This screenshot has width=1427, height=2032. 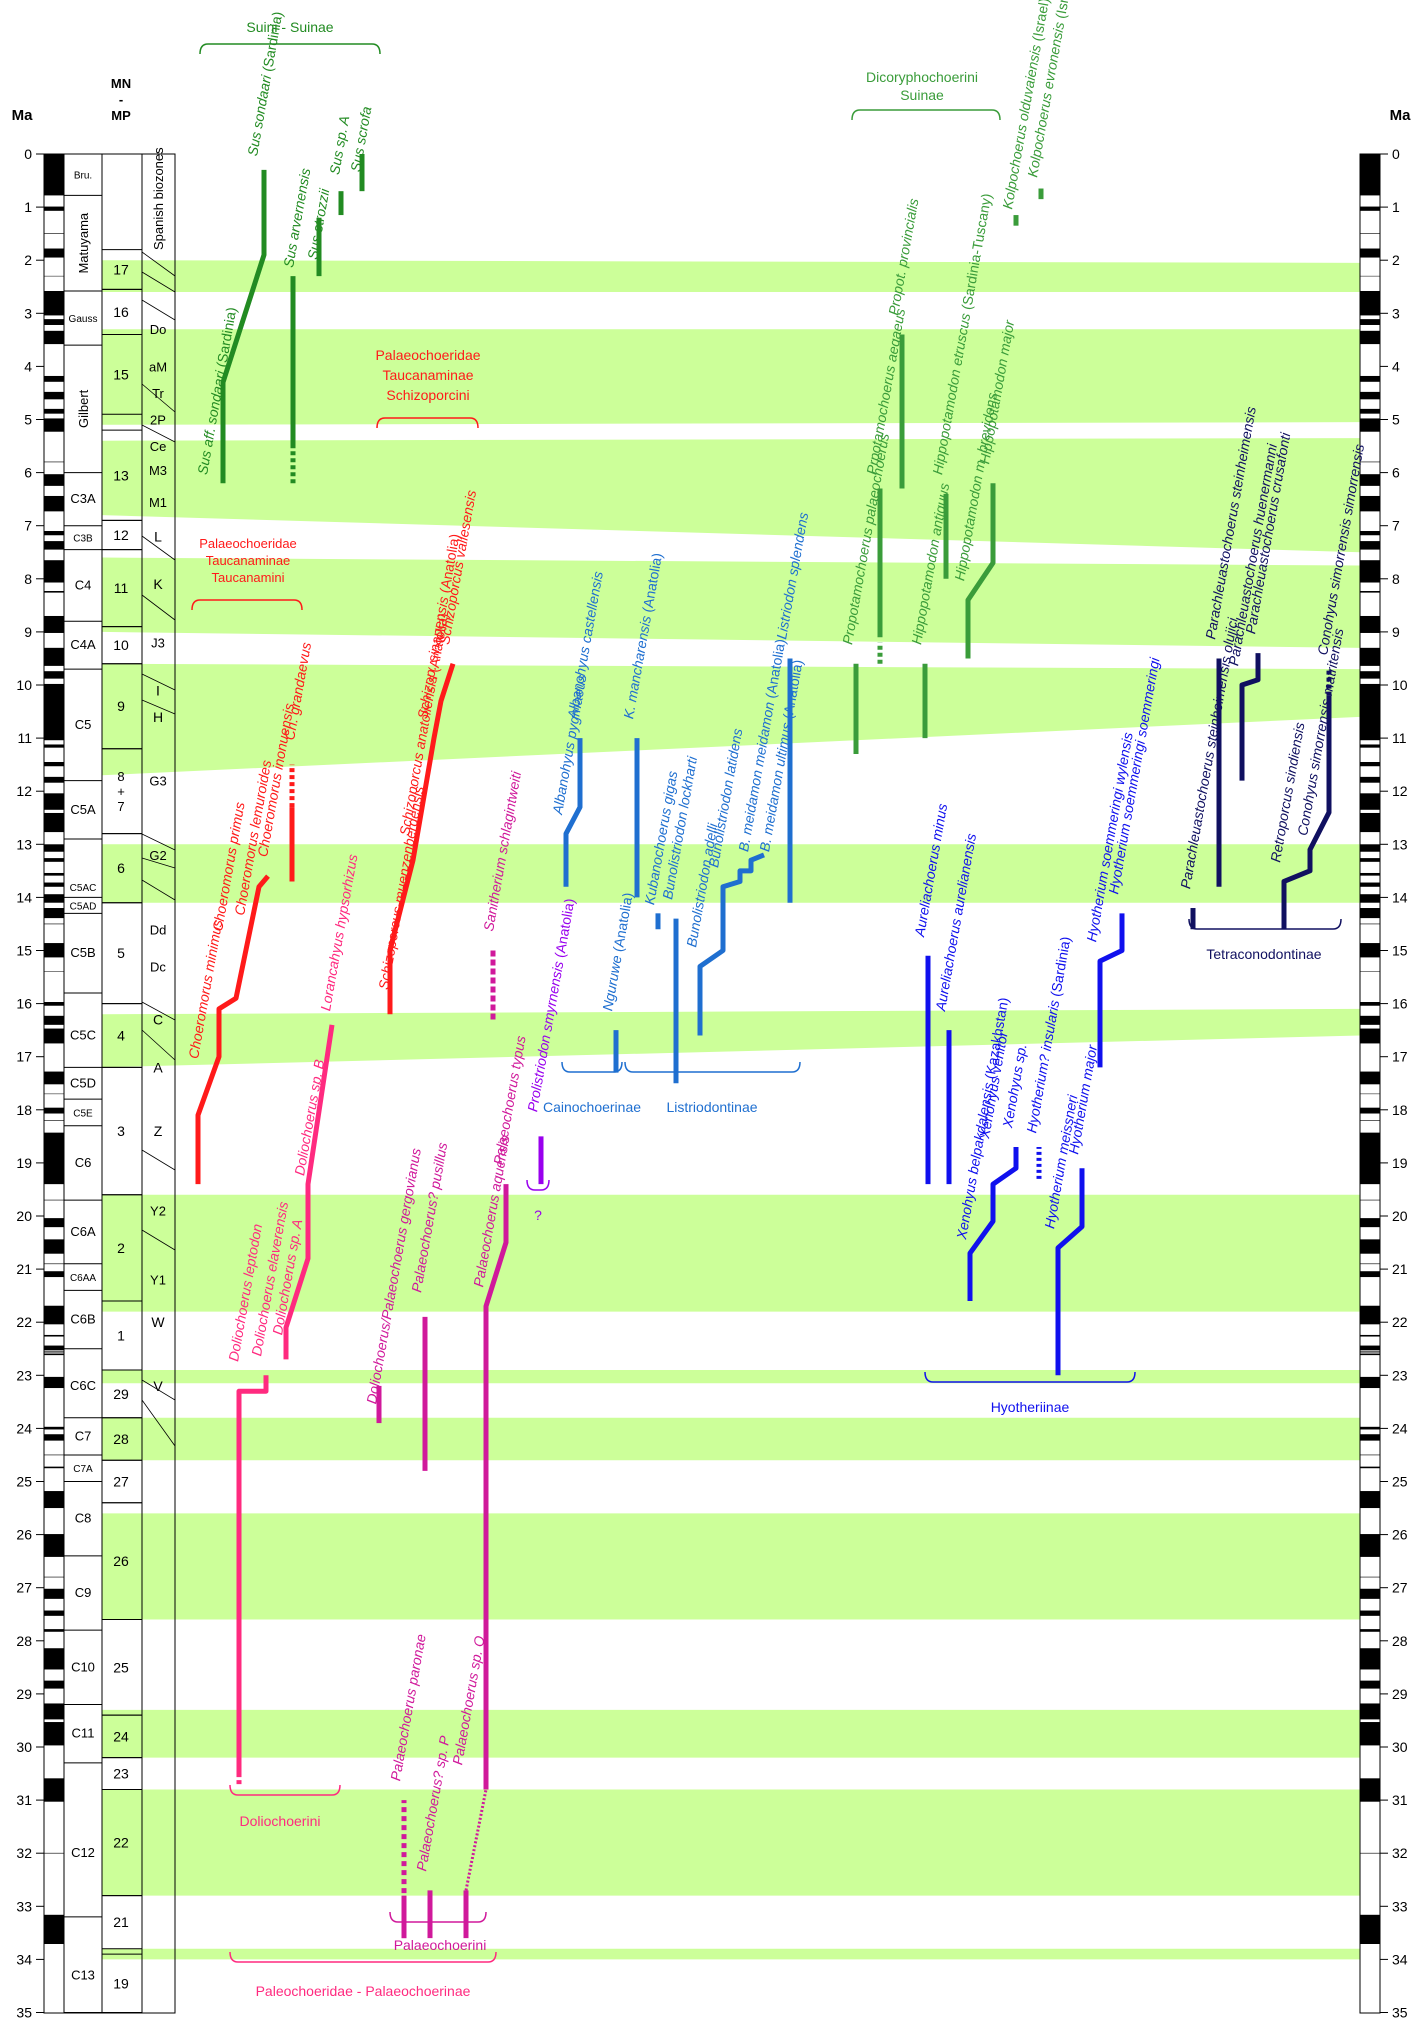 I want to click on group-label: Palaeochoeridae, so click(x=248, y=543).